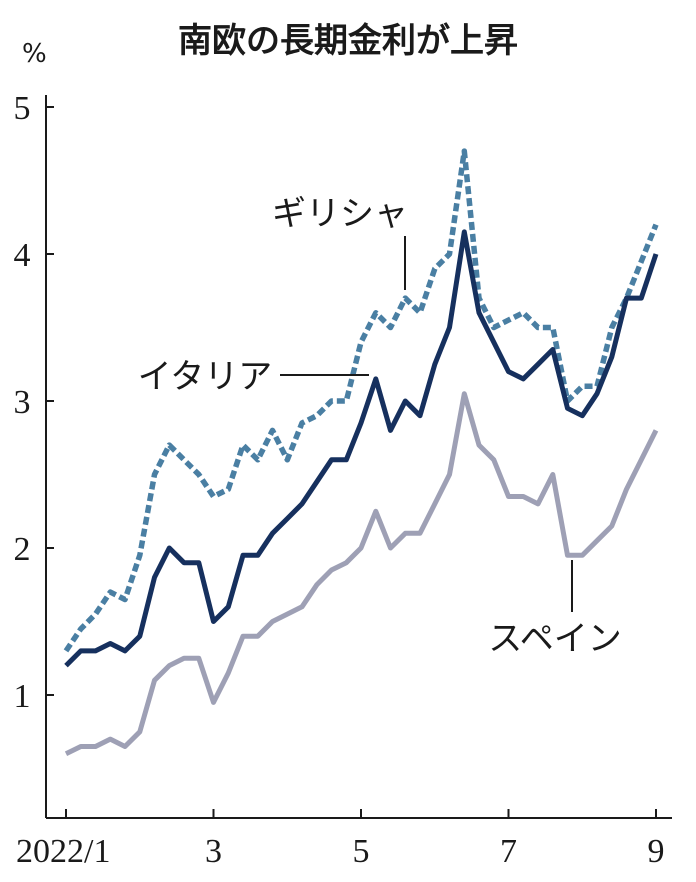  I want to click on y-tick-label: 5, so click(22, 108).